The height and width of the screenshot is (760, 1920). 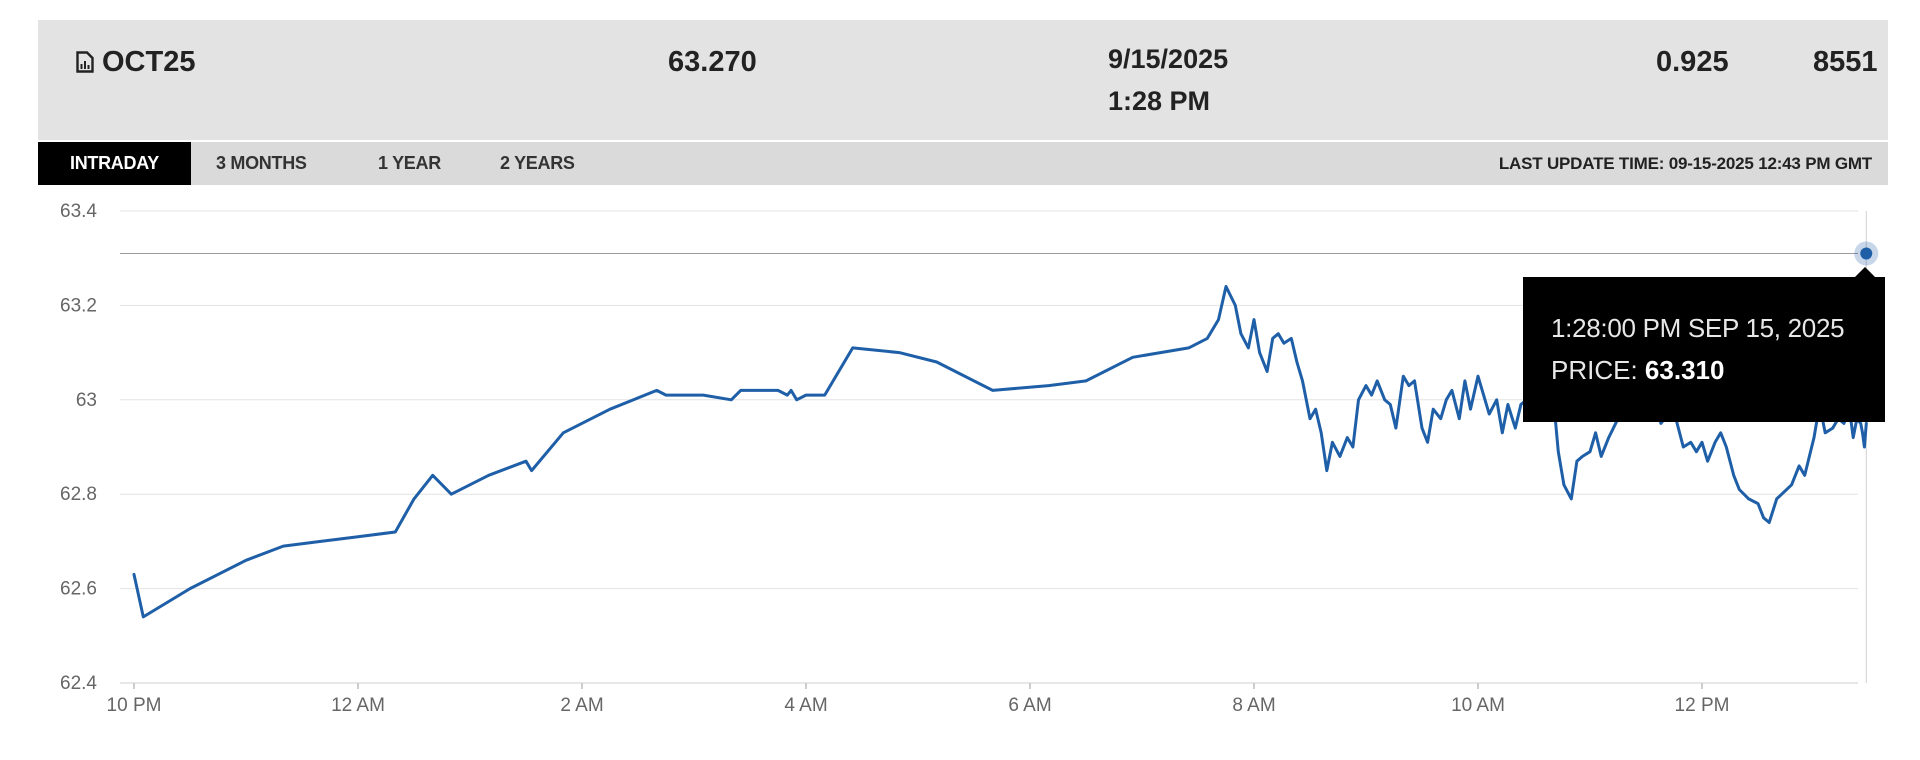 I want to click on document-icon, so click(x=85, y=60).